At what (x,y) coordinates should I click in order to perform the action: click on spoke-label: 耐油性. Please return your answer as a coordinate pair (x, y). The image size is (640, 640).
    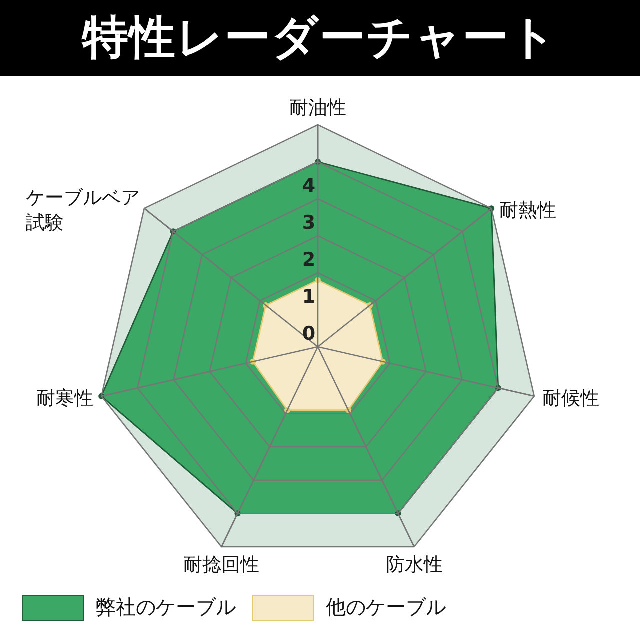
    Looking at the image, I should click on (318, 108).